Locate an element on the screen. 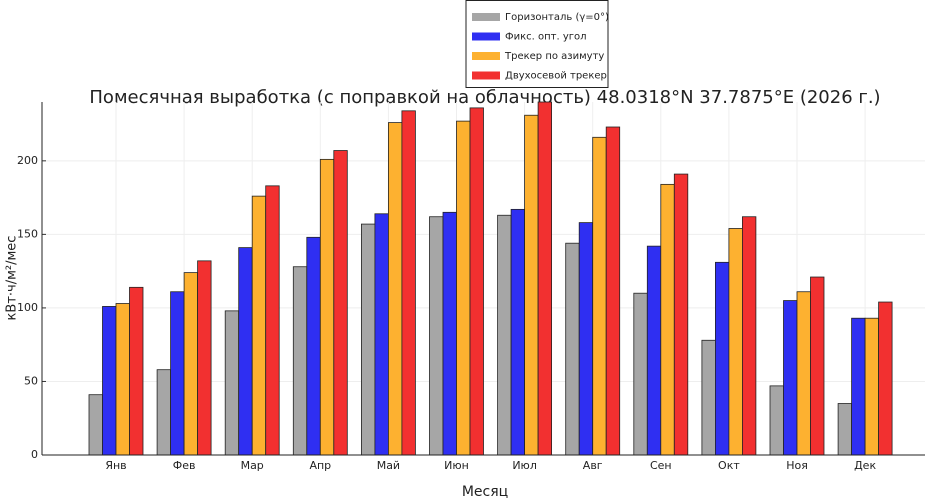  y-tick-label: 50 is located at coordinates (31, 380).